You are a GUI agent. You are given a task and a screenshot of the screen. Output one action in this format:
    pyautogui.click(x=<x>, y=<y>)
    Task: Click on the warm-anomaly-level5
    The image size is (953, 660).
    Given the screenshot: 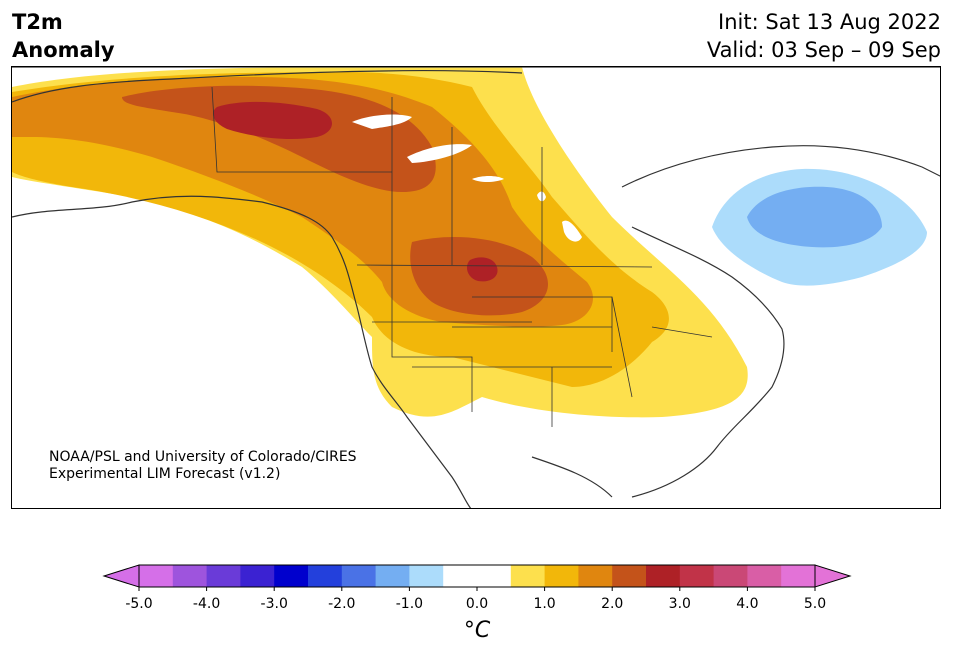 What is the action you would take?
    pyautogui.click(x=355, y=191)
    